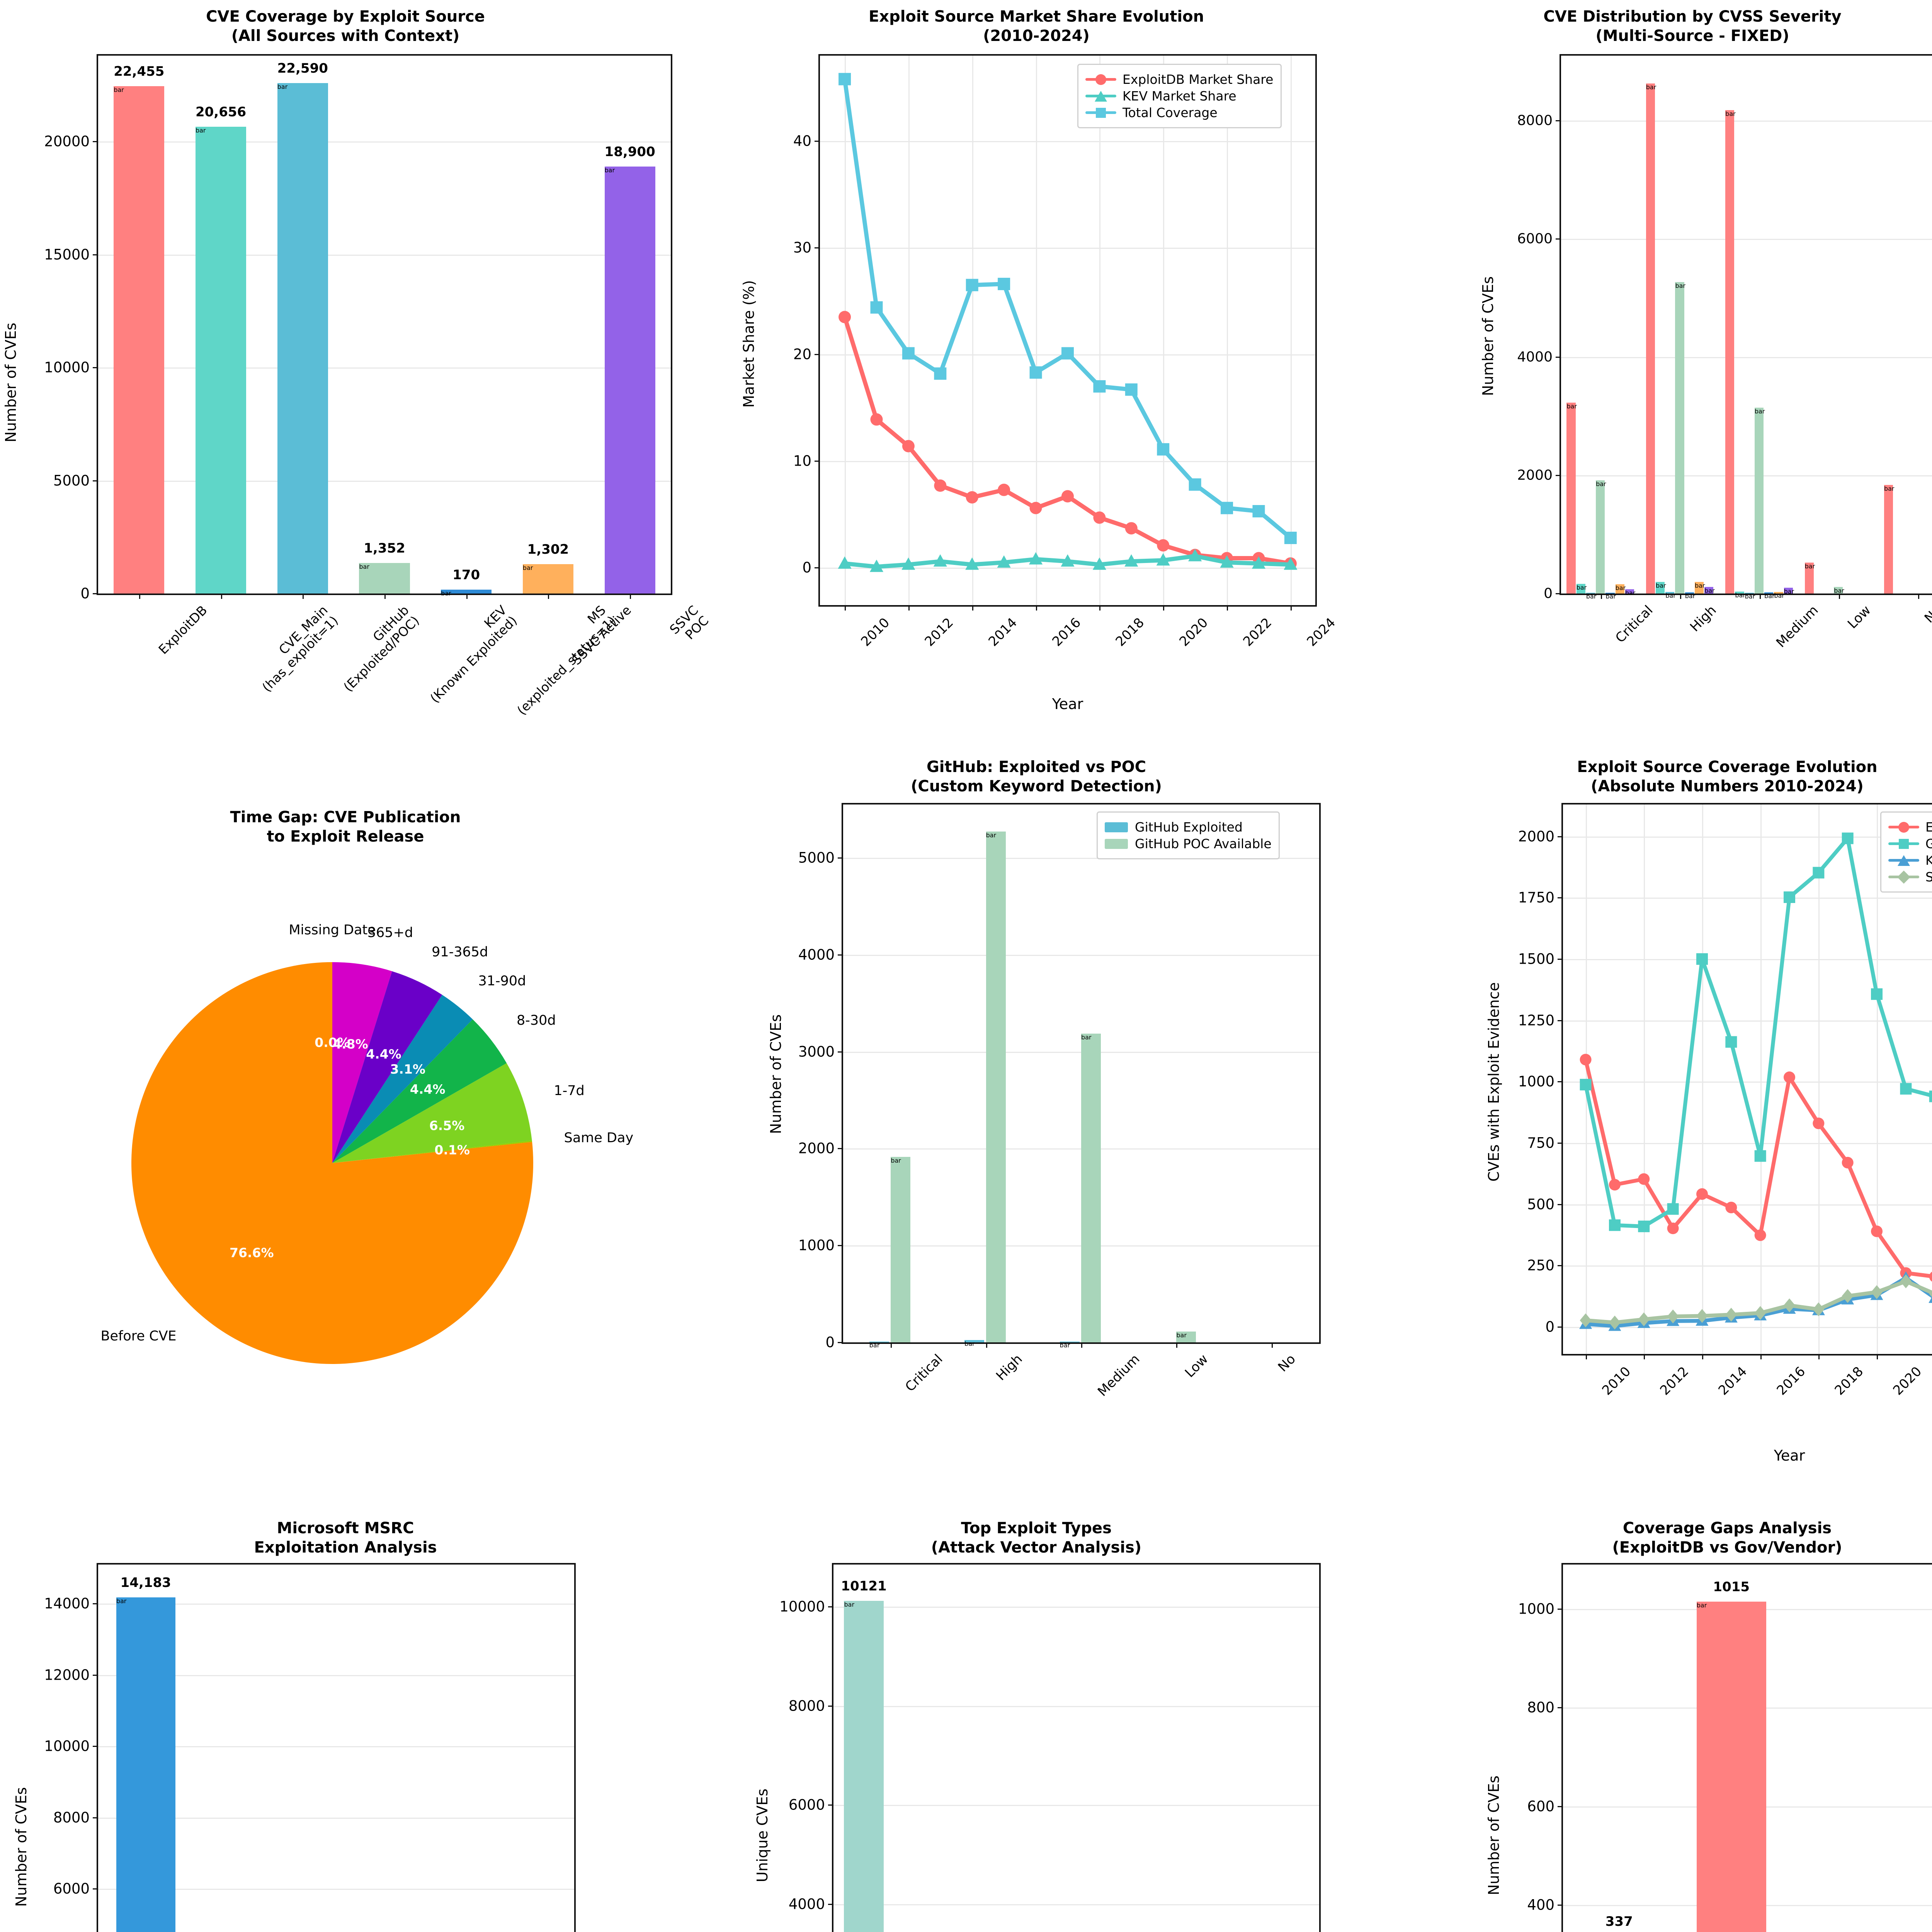 The width and height of the screenshot is (1932, 1932). What do you see at coordinates (1193, 632) in the screenshot?
I see `x-tick-label: 2020` at bounding box center [1193, 632].